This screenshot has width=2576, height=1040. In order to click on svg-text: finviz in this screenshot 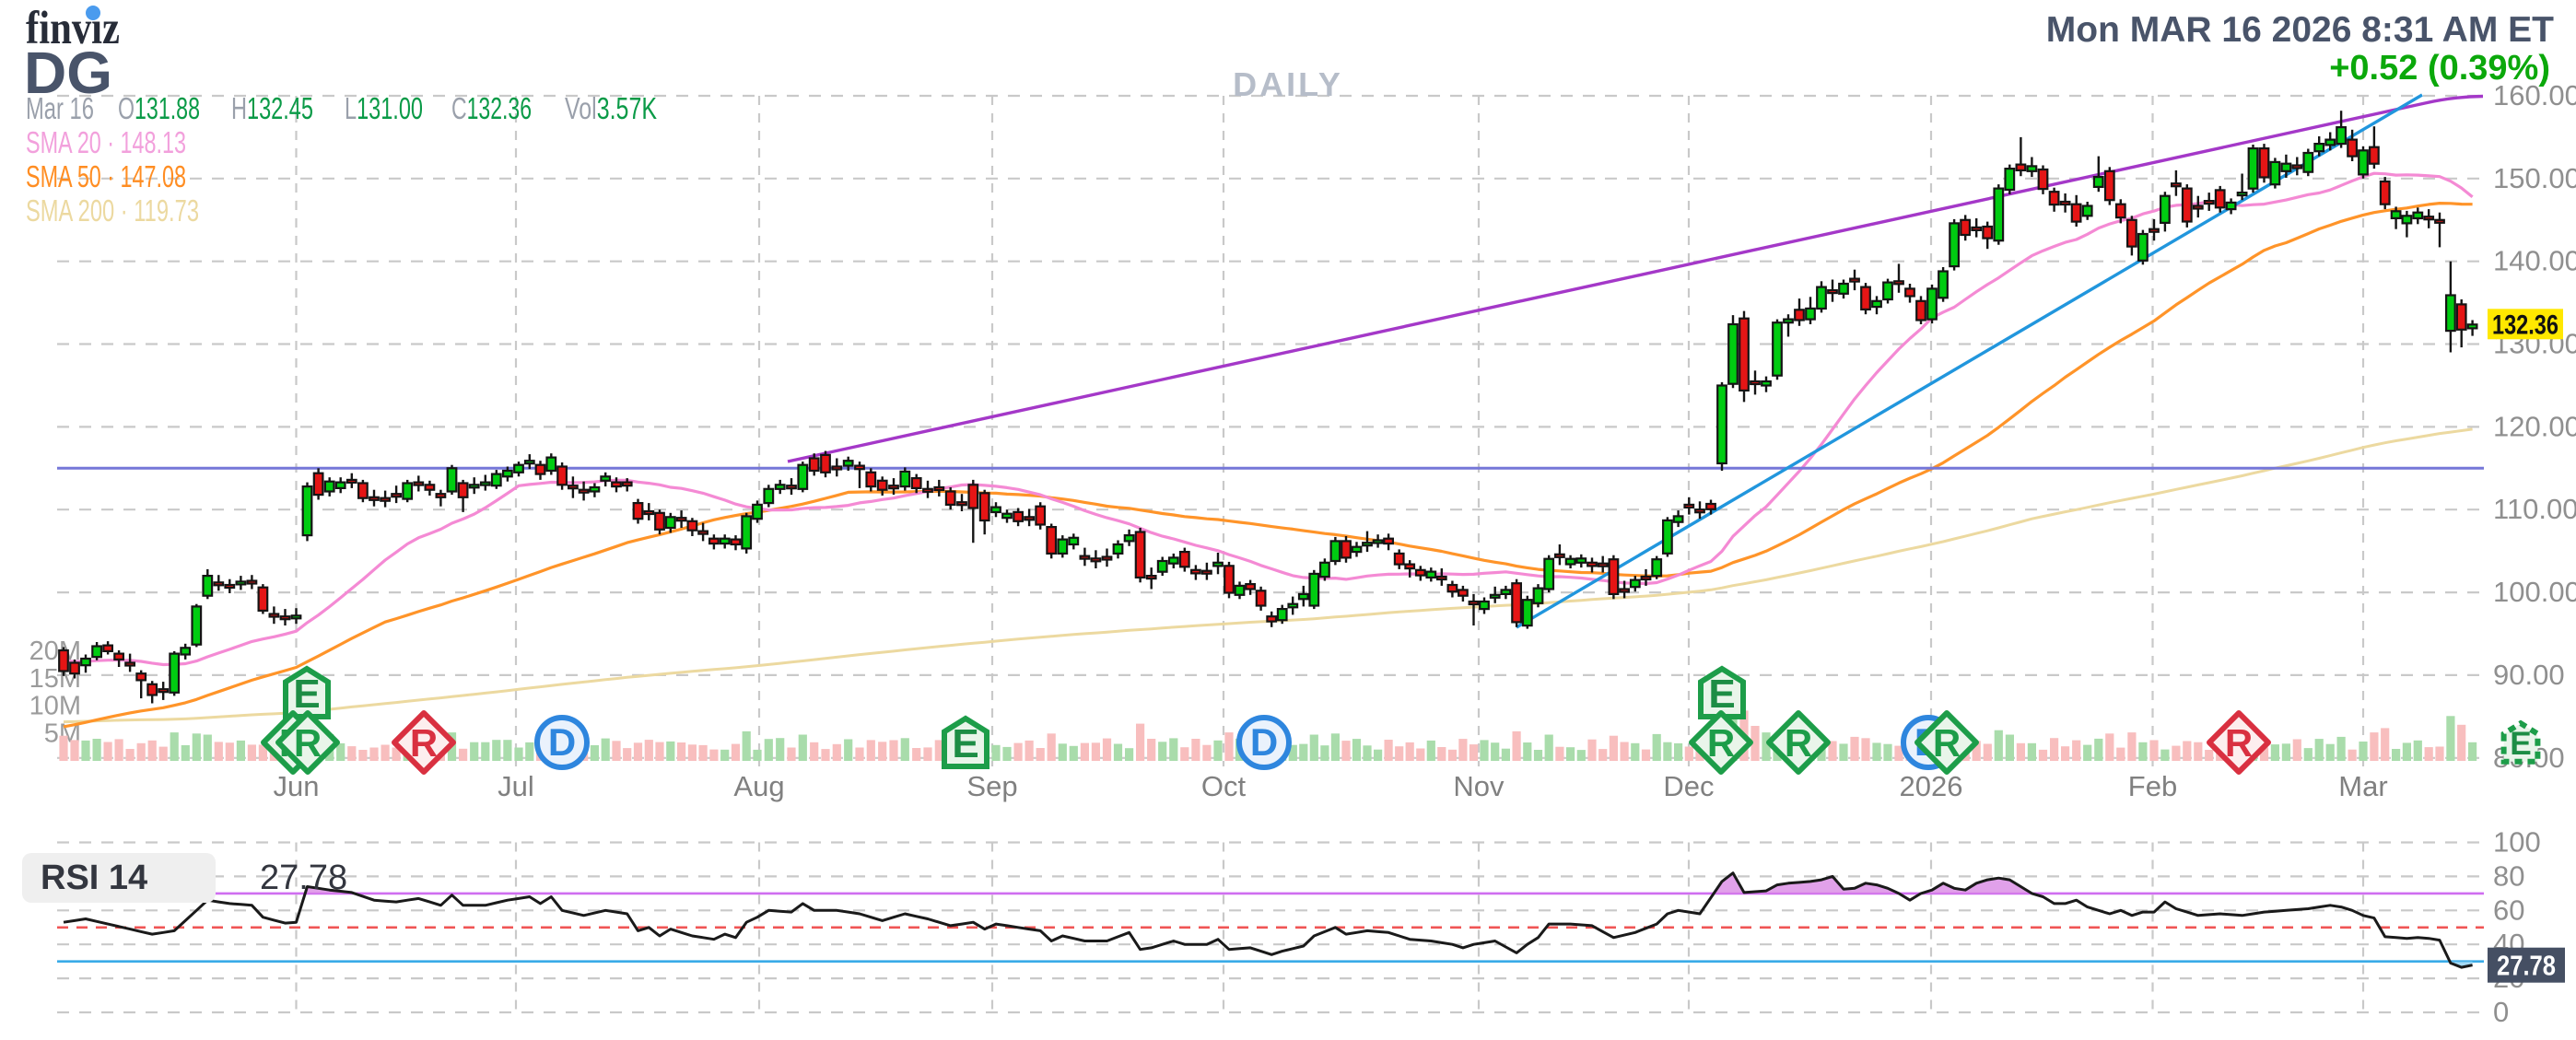, I will do `click(73, 28)`.